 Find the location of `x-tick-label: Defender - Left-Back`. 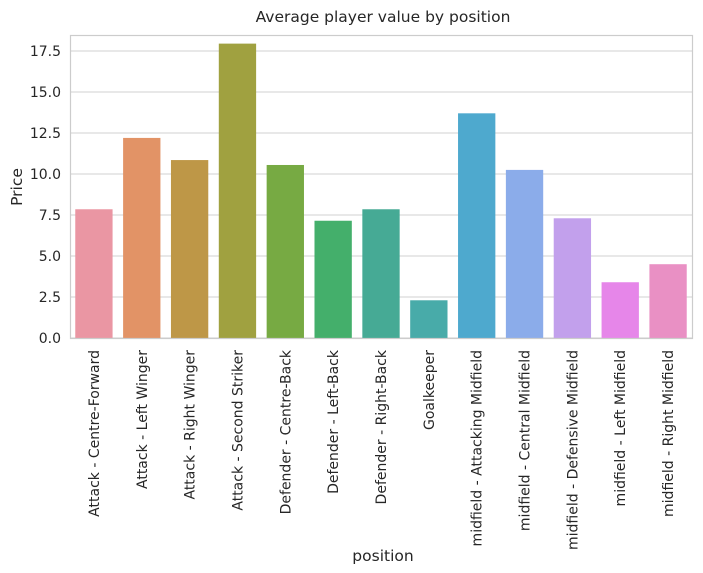

x-tick-label: Defender - Left-Back is located at coordinates (334, 421).